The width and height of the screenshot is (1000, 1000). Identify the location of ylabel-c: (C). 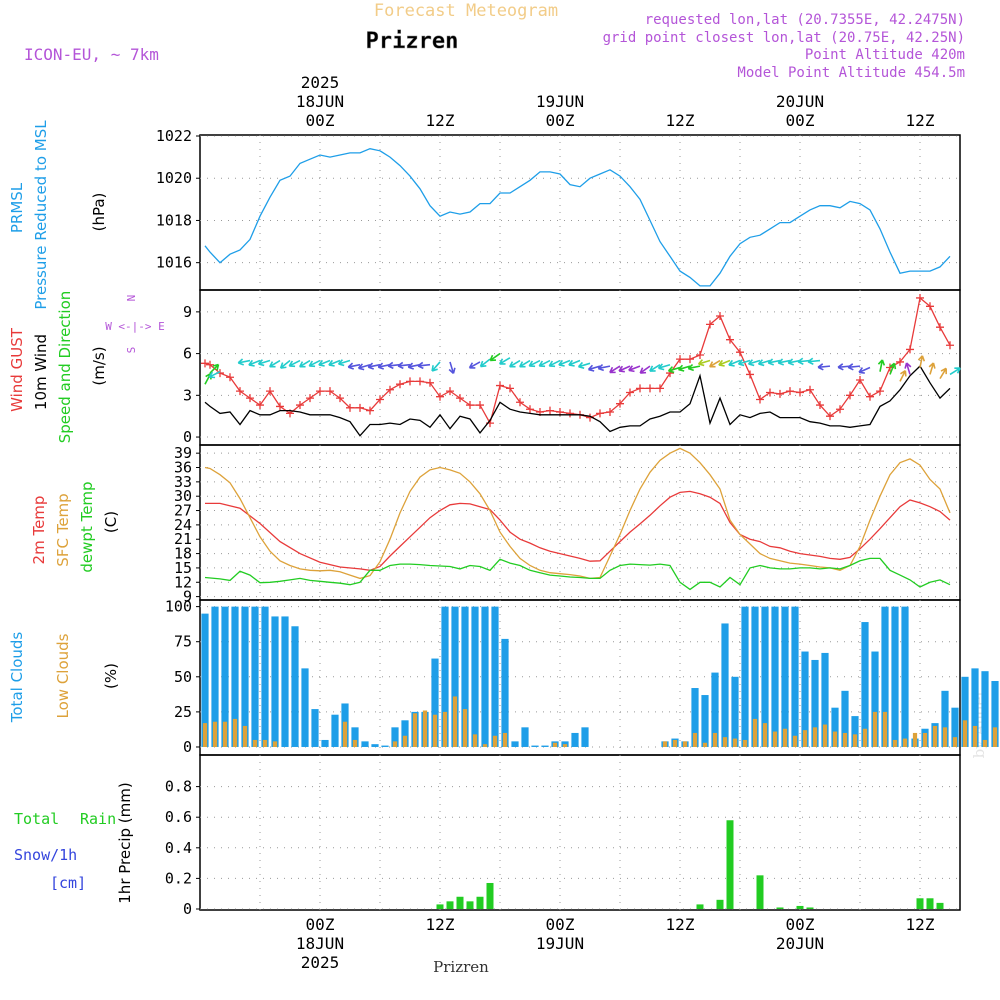
(111, 522).